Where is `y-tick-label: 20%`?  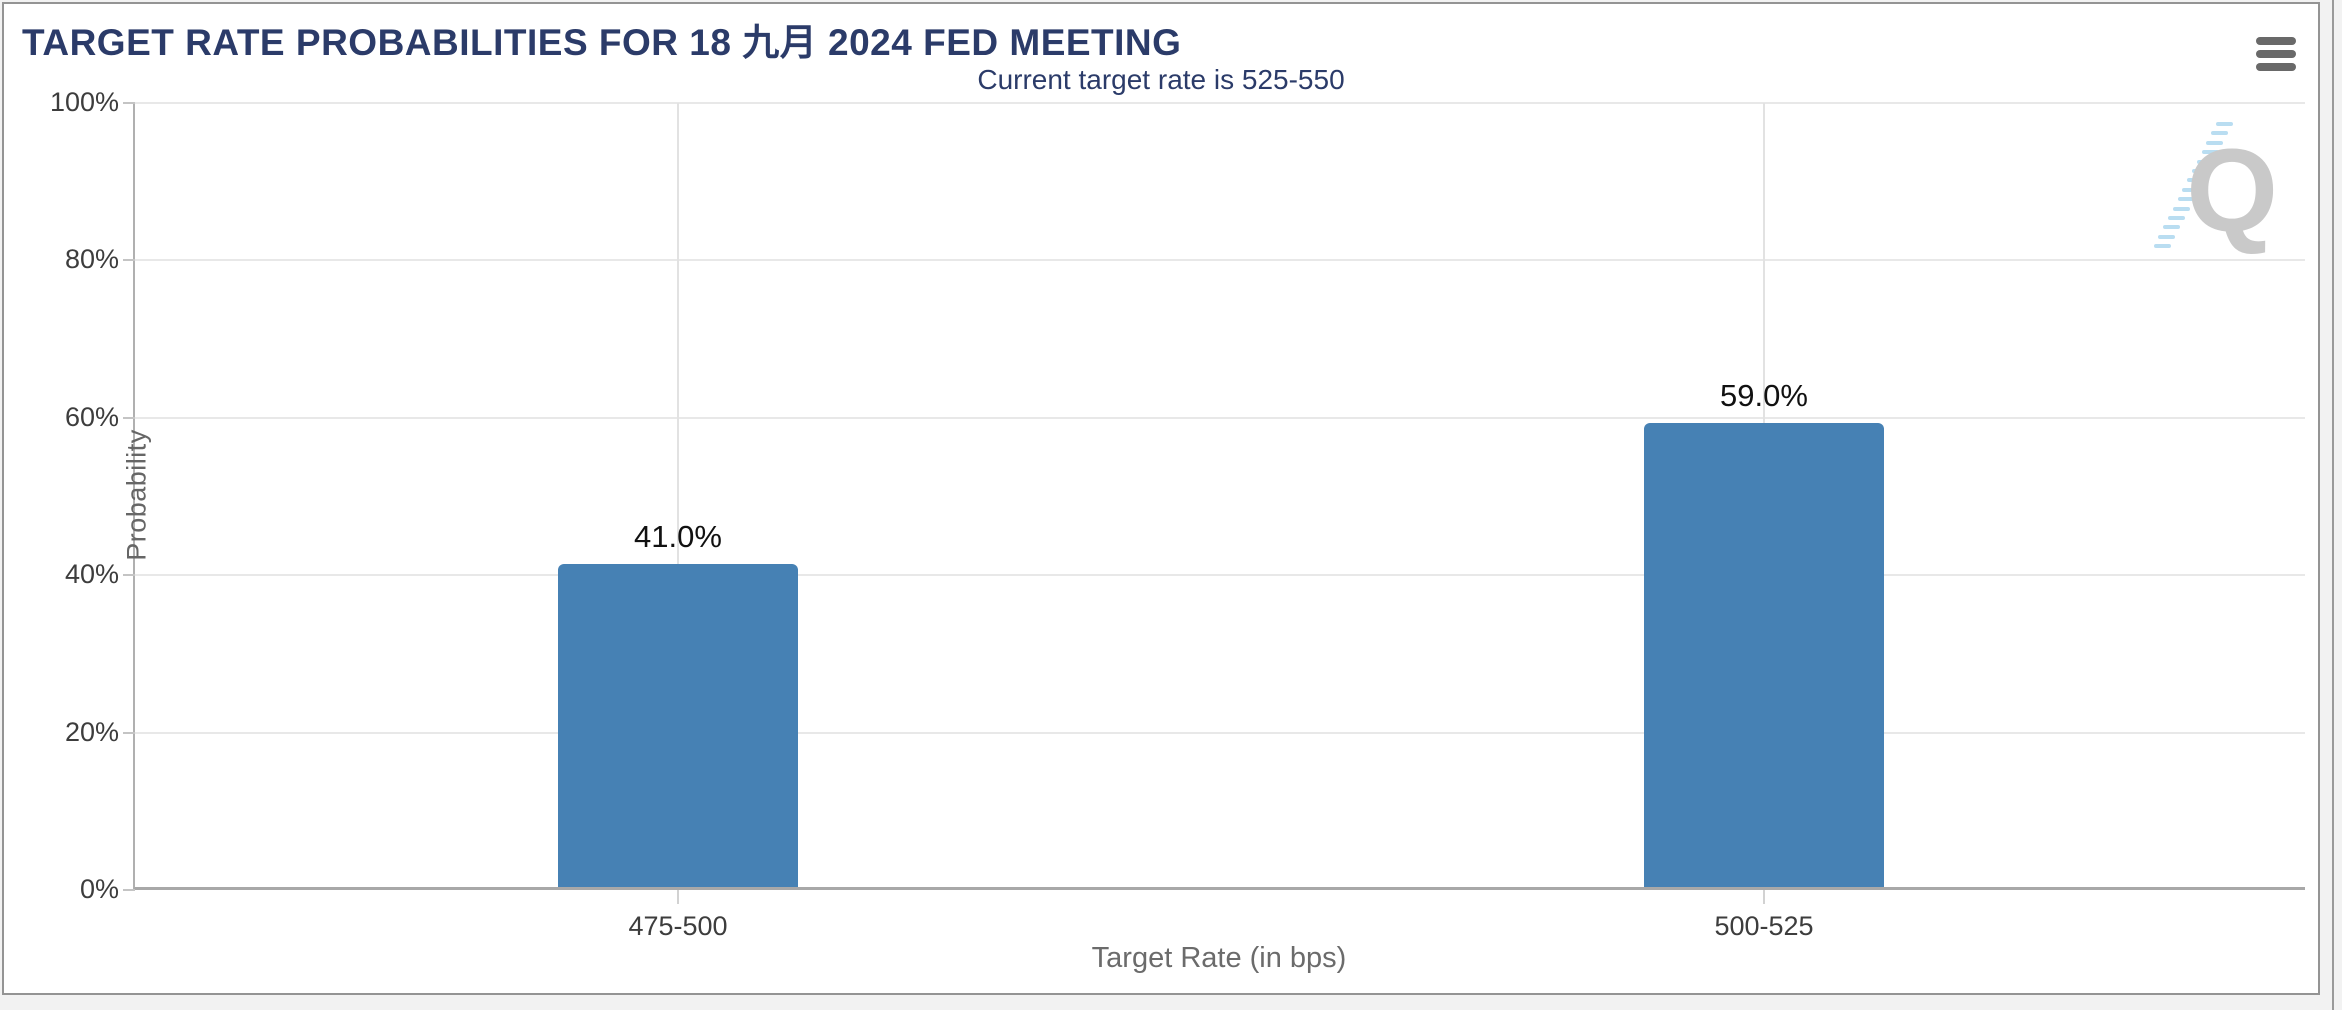
y-tick-label: 20% is located at coordinates (91, 731).